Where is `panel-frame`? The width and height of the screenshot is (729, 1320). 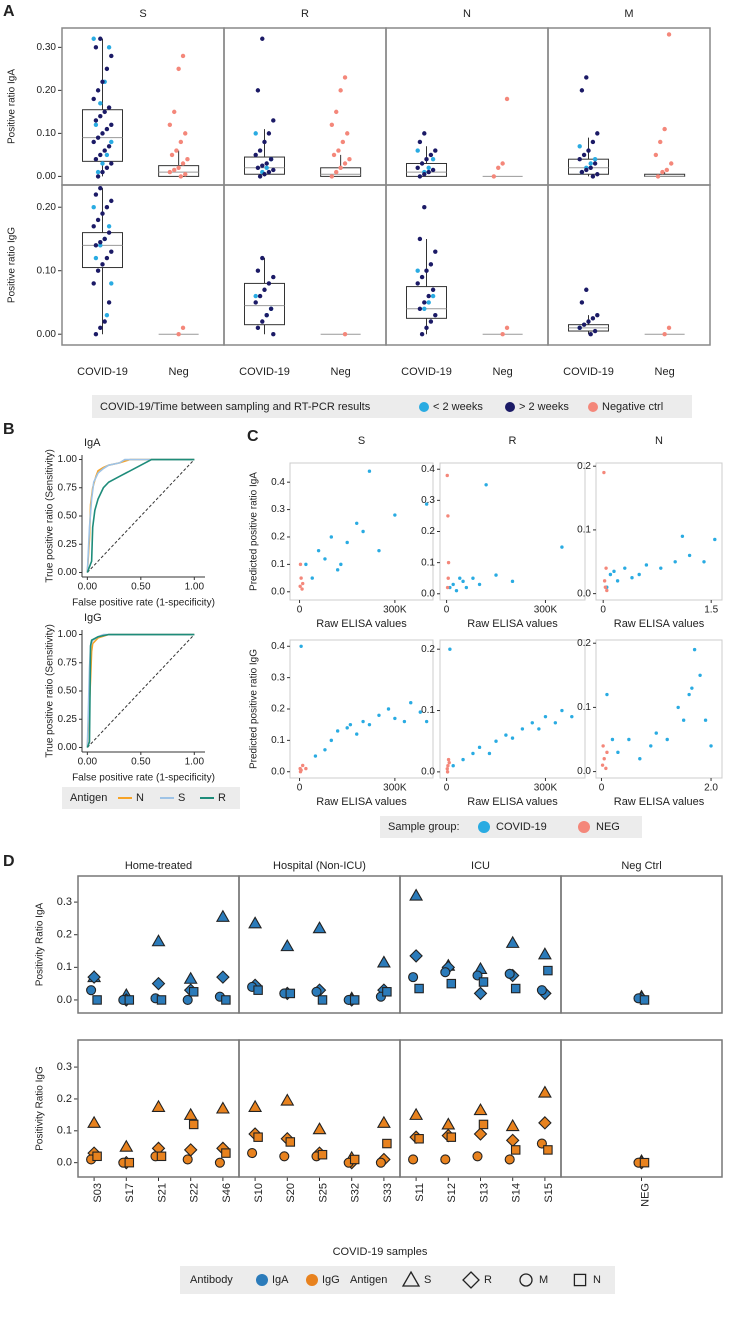
panel-frame is located at coordinates (659, 531).